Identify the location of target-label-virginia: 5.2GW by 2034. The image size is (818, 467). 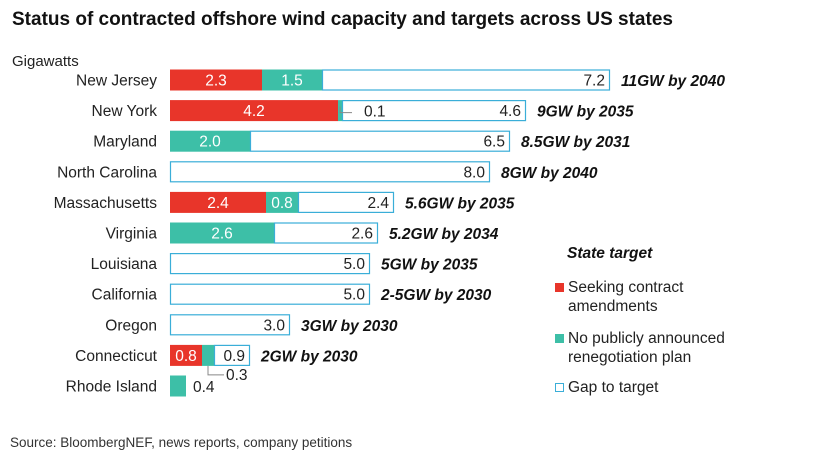
(444, 234).